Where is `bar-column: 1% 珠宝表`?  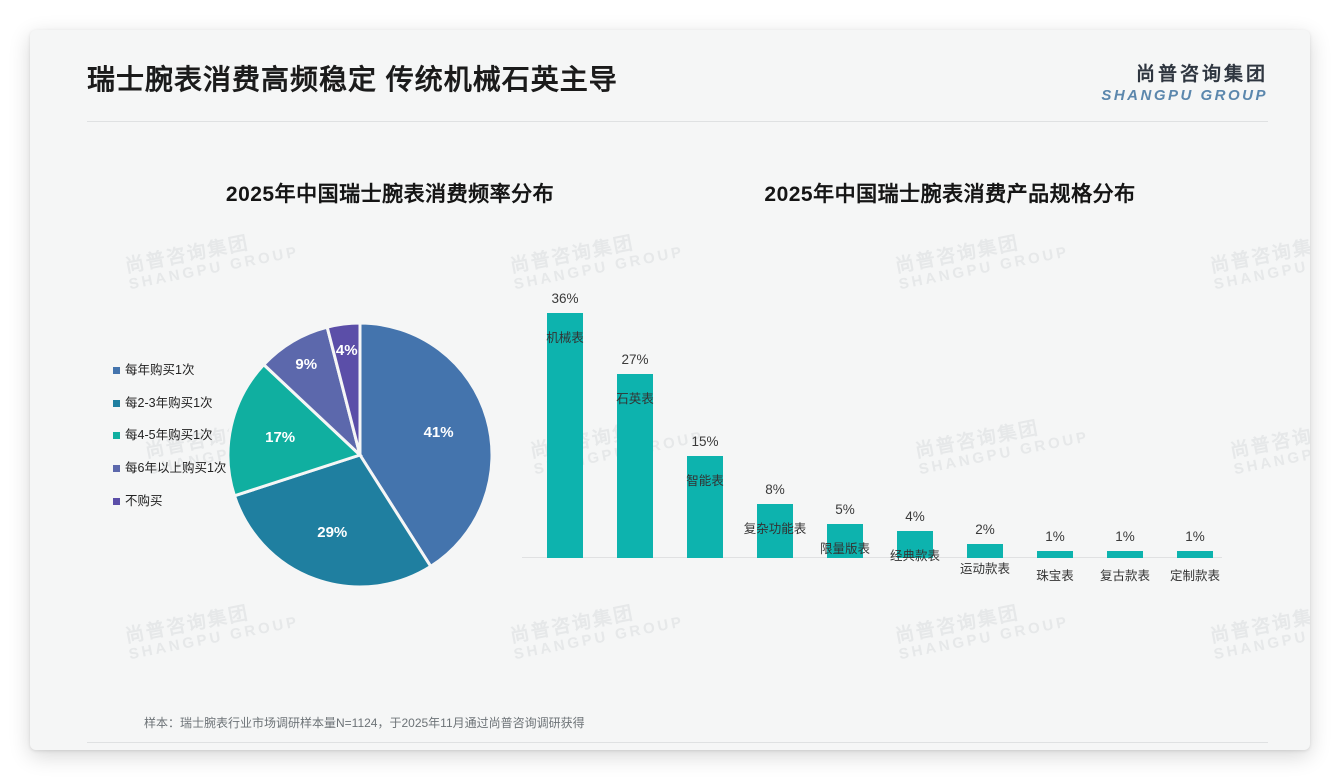 bar-column: 1% 珠宝表 is located at coordinates (1055, 556).